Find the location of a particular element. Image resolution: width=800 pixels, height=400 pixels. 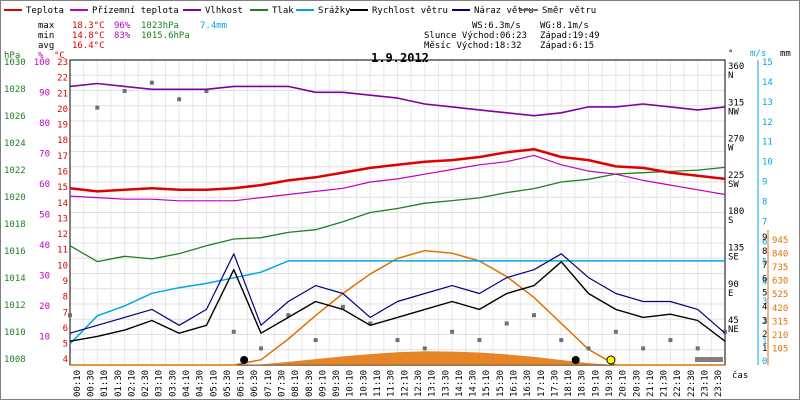

axis-mm-tick: 6 is located at coordinates (764, 280).